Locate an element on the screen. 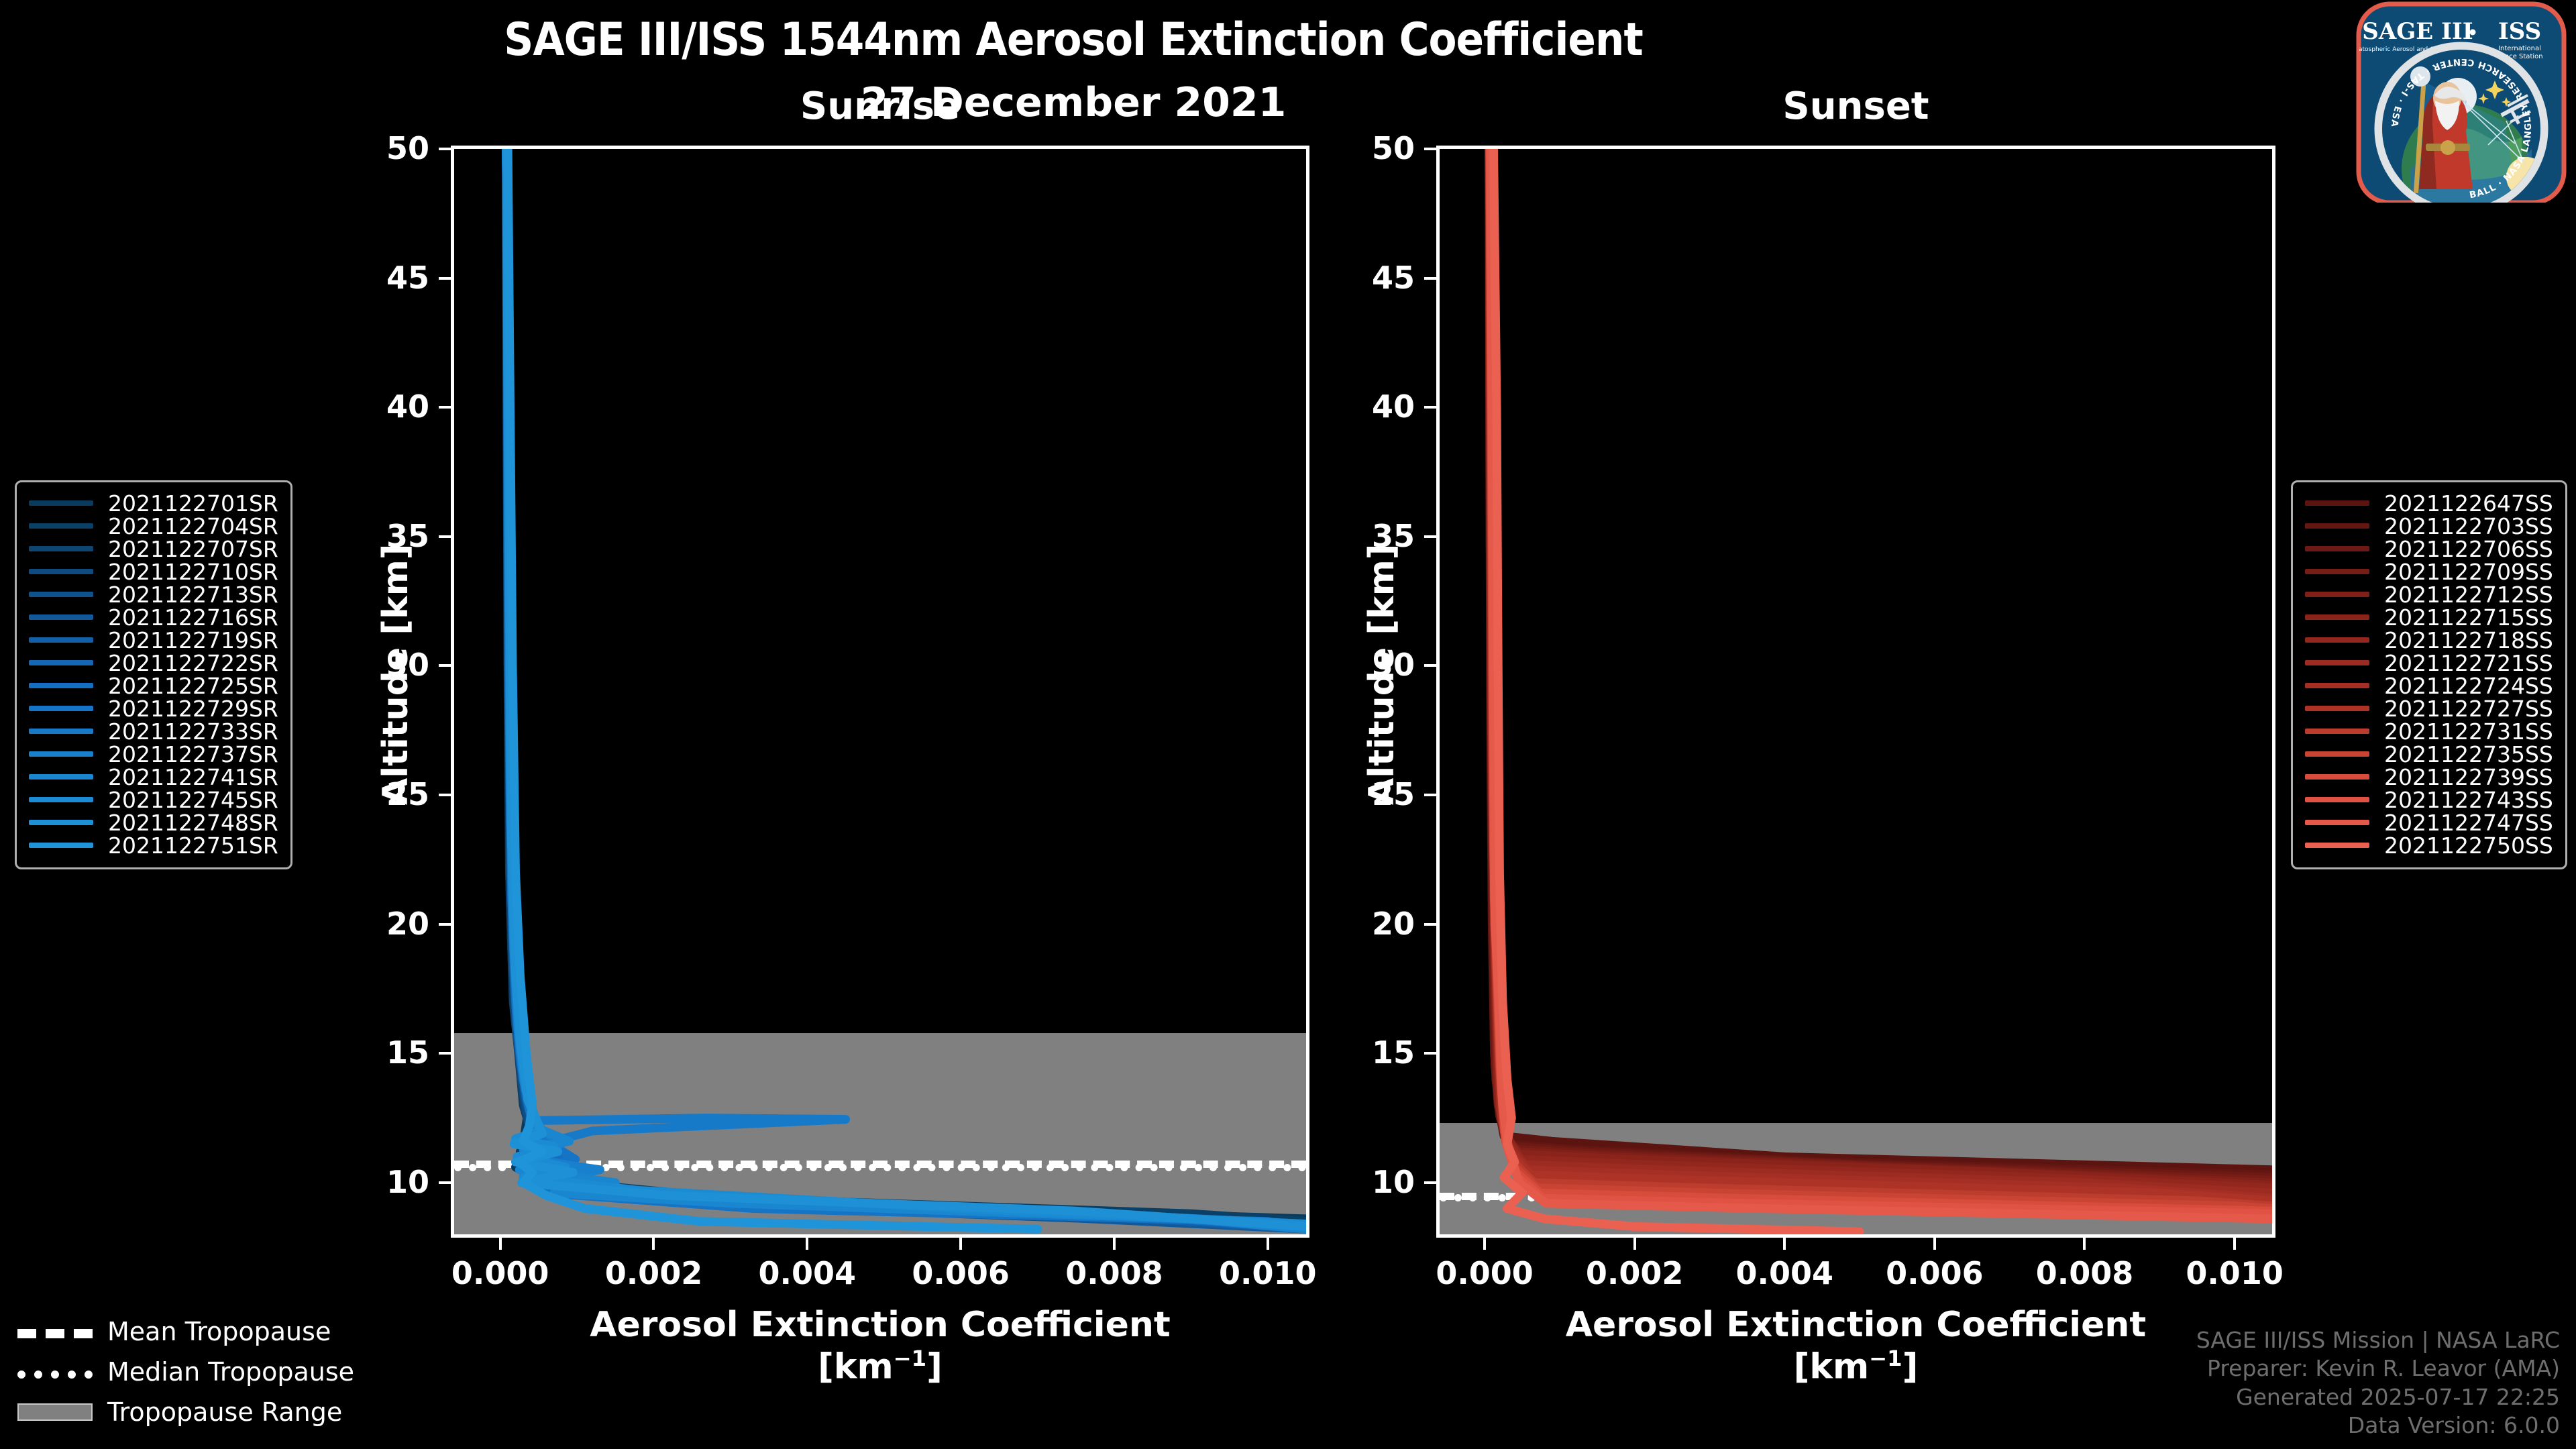 The height and width of the screenshot is (1449, 2576). legend-item: 2021122703SS is located at coordinates (2429, 526).